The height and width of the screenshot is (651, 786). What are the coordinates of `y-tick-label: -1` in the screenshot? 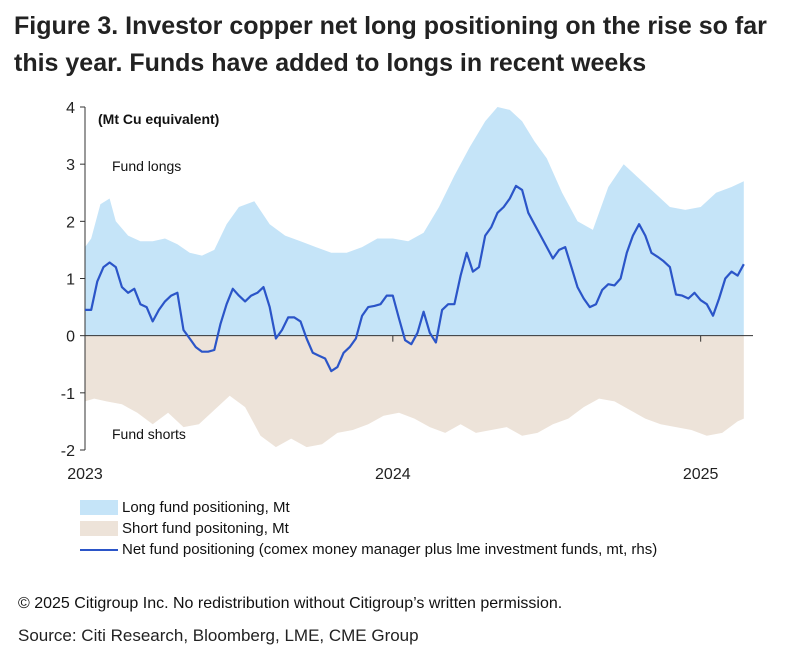 It's located at (68, 394).